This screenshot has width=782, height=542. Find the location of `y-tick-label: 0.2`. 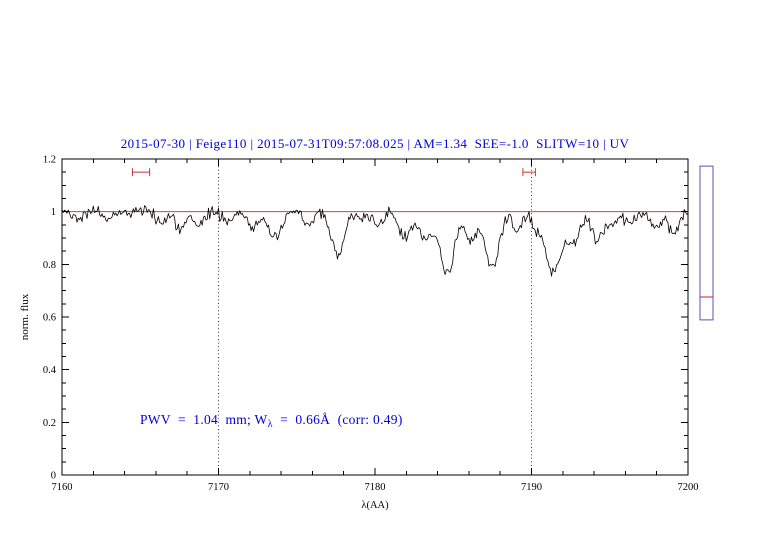

y-tick-label: 0.2 is located at coordinates (49, 423).